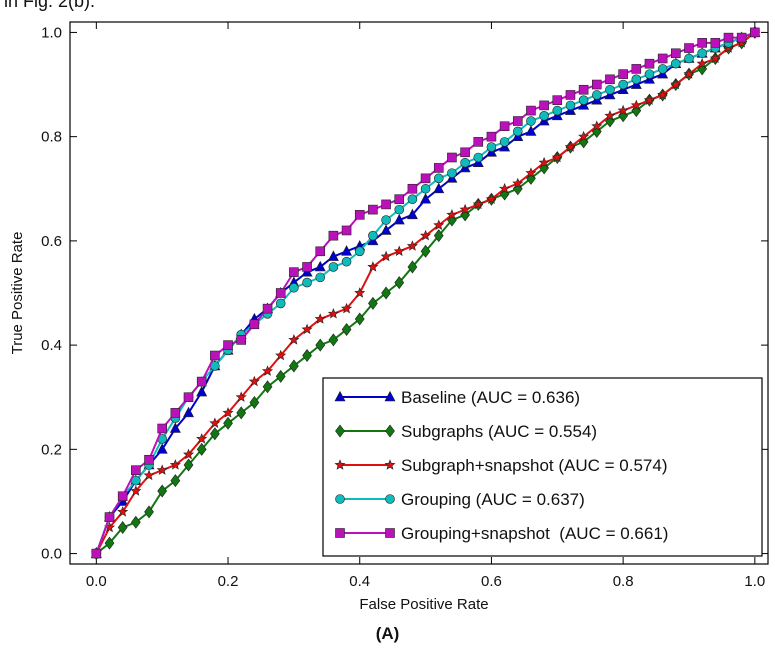 Image resolution: width=775 pixels, height=649 pixels. Describe the element at coordinates (51, 554) in the screenshot. I see `y-tick-label: 0.0` at that location.